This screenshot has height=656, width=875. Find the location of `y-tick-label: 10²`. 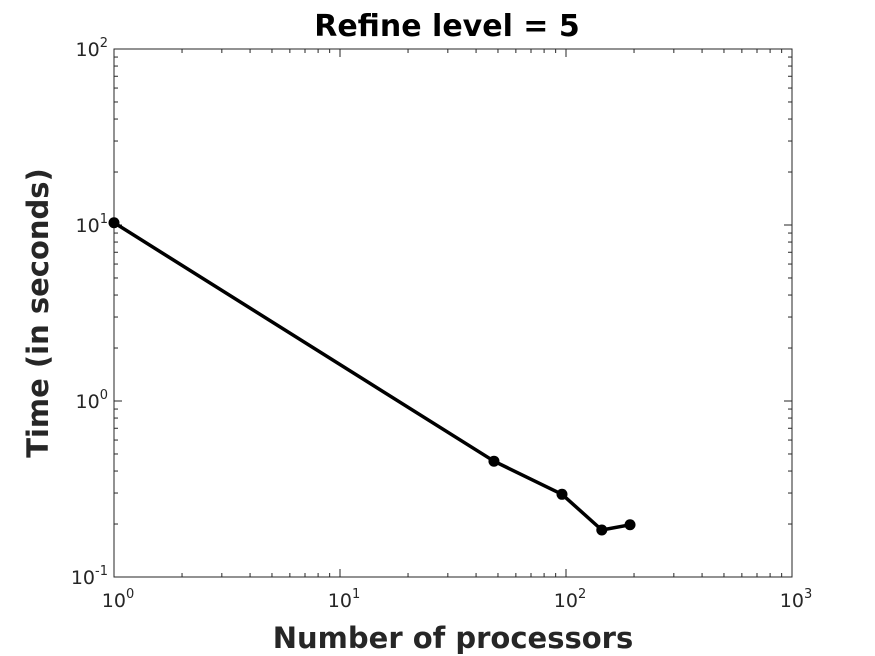

y-tick-label: 10² is located at coordinates (92, 48).